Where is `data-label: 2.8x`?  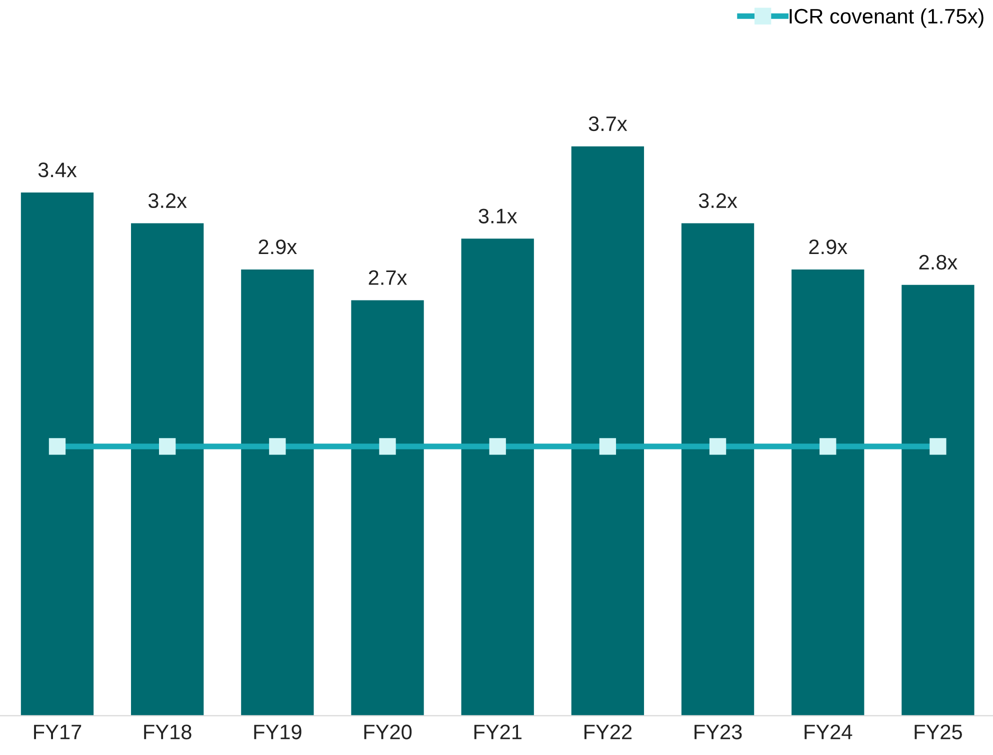 data-label: 2.8x is located at coordinates (938, 262).